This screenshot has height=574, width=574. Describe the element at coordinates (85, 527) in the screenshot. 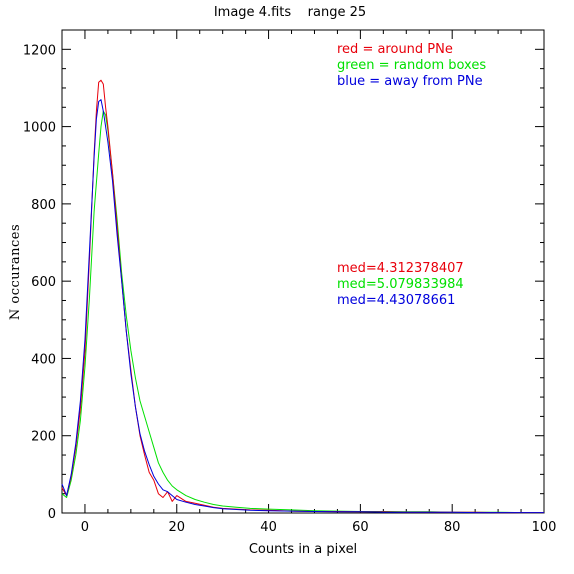

I see `x-tick-label: 0` at that location.